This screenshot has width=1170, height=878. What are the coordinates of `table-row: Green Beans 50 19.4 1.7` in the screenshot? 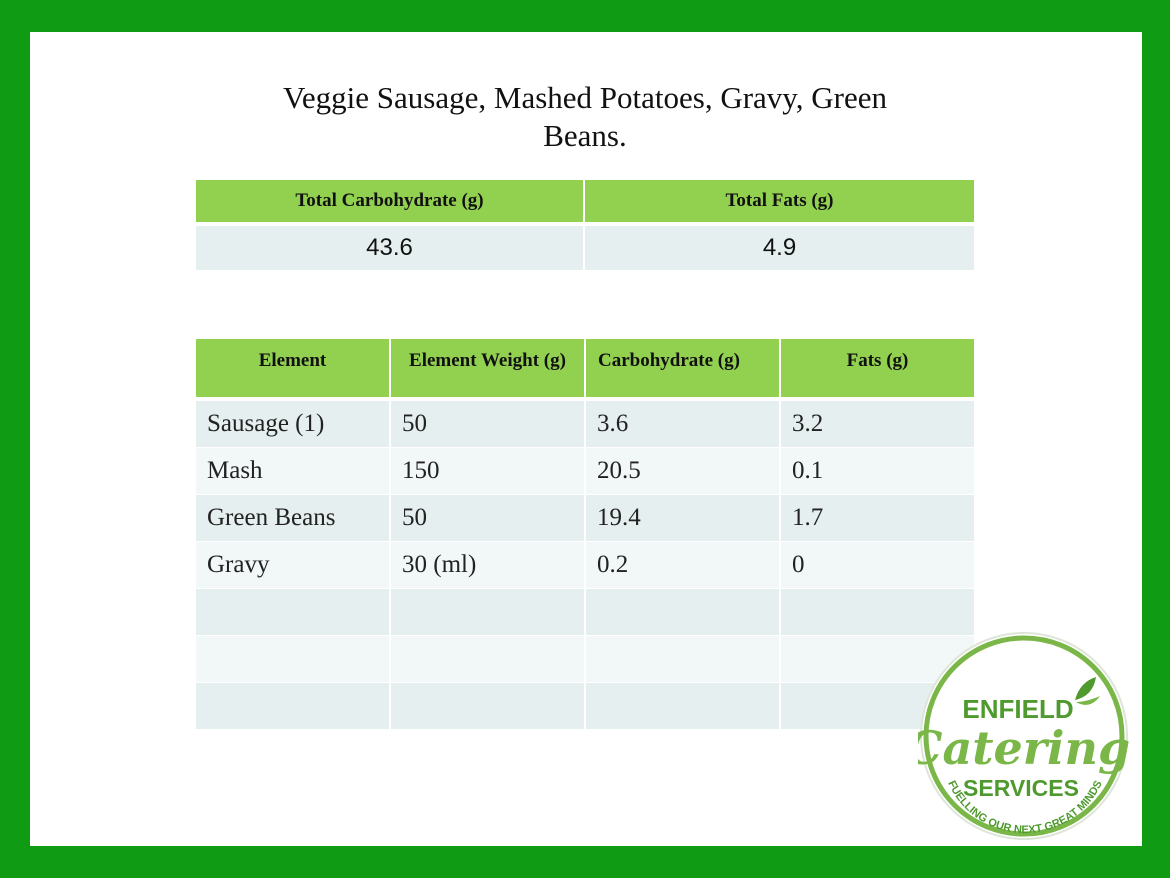 It's located at (585, 518).